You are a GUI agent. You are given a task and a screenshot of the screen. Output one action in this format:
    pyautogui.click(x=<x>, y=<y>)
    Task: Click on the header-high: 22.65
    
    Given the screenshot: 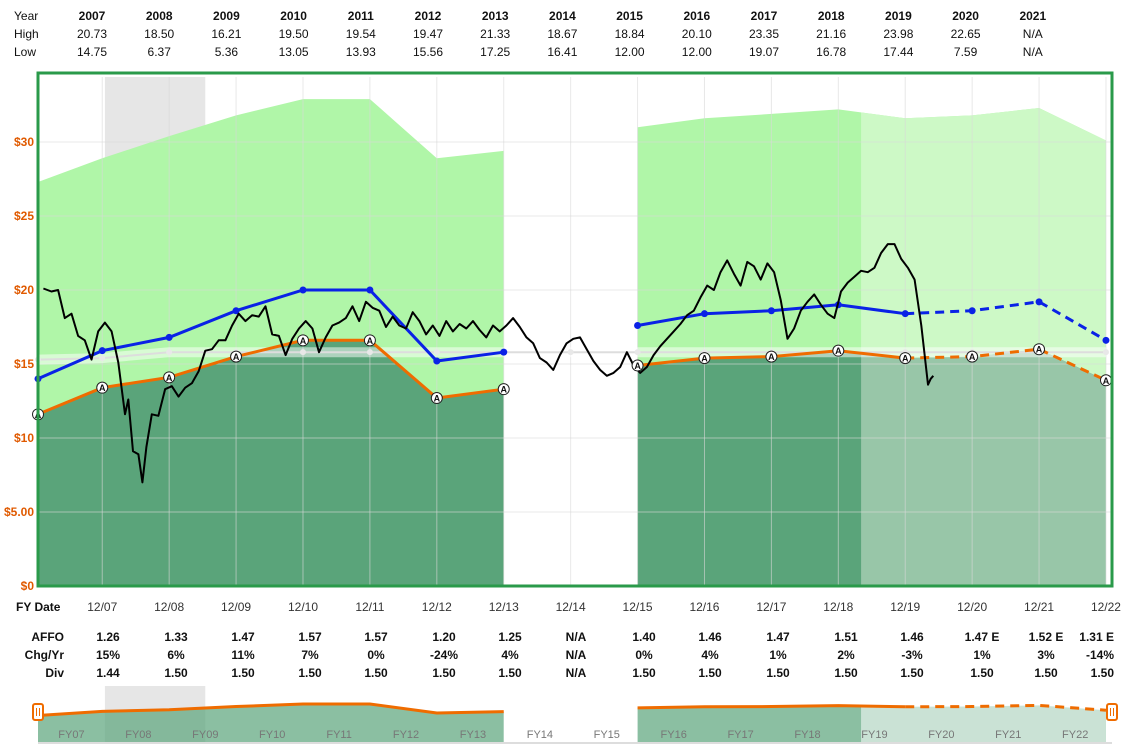 What is the action you would take?
    pyautogui.click(x=966, y=34)
    